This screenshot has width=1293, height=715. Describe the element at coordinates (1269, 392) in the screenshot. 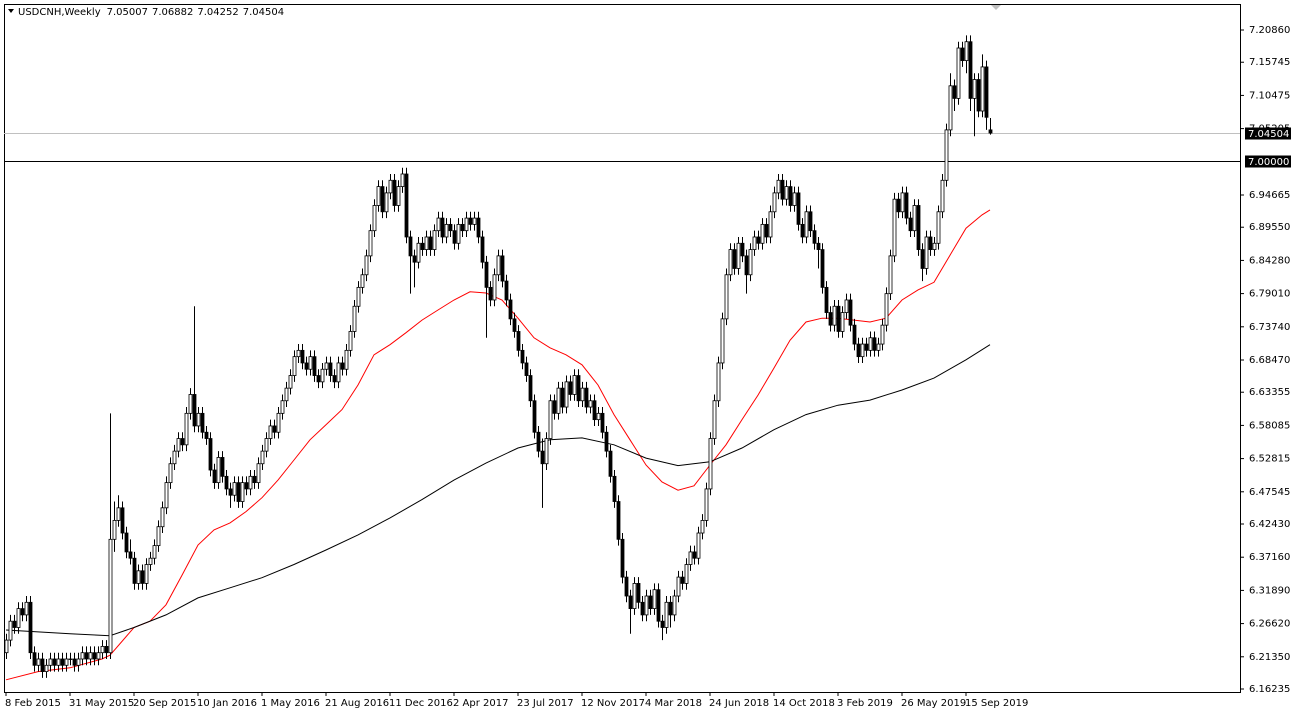

I see `y-tick-label: 6.63355` at that location.